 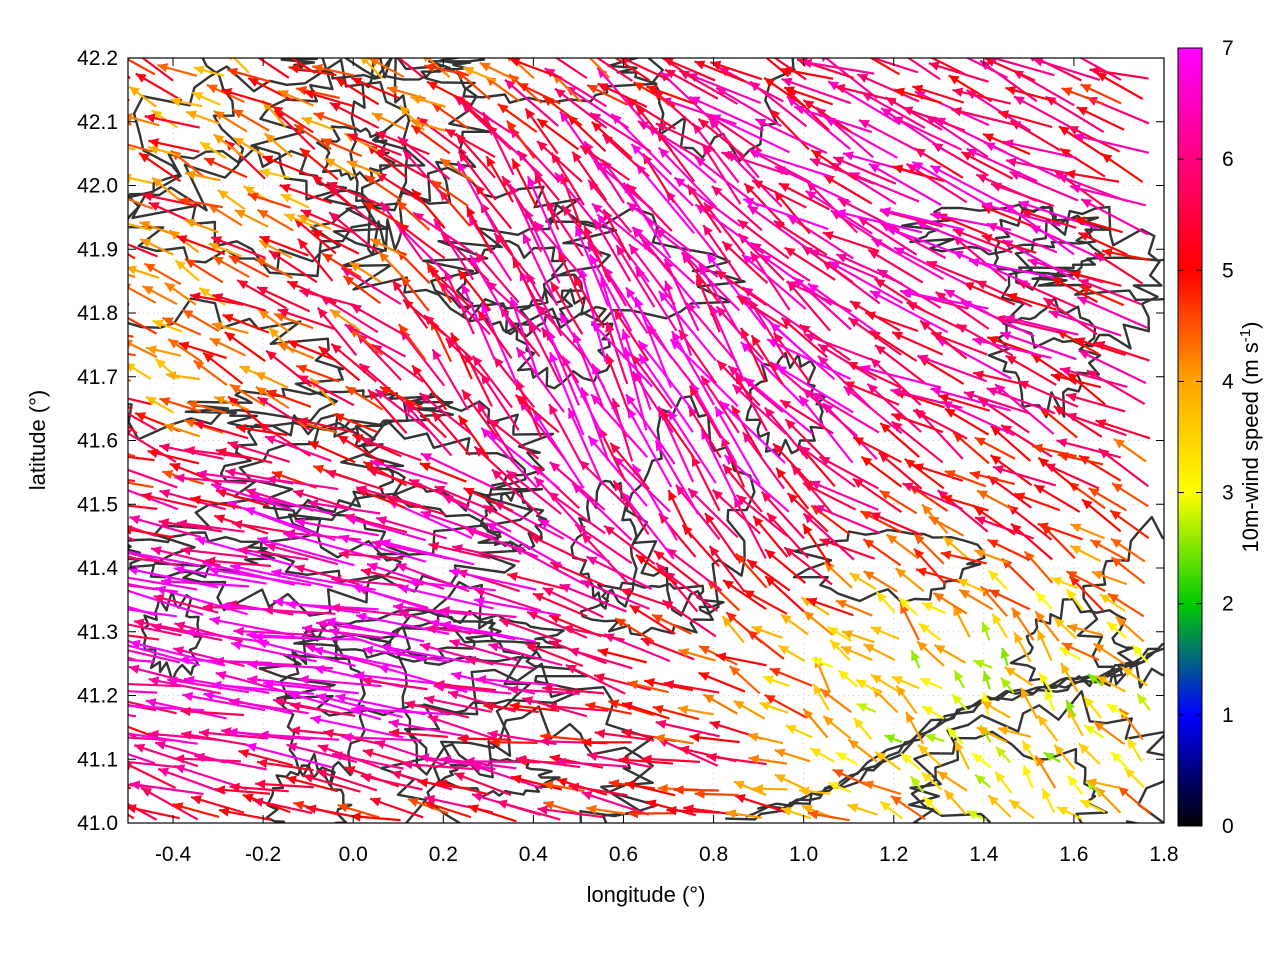 What do you see at coordinates (1250, 325) in the screenshot?
I see `colorbar-label-end: )` at bounding box center [1250, 325].